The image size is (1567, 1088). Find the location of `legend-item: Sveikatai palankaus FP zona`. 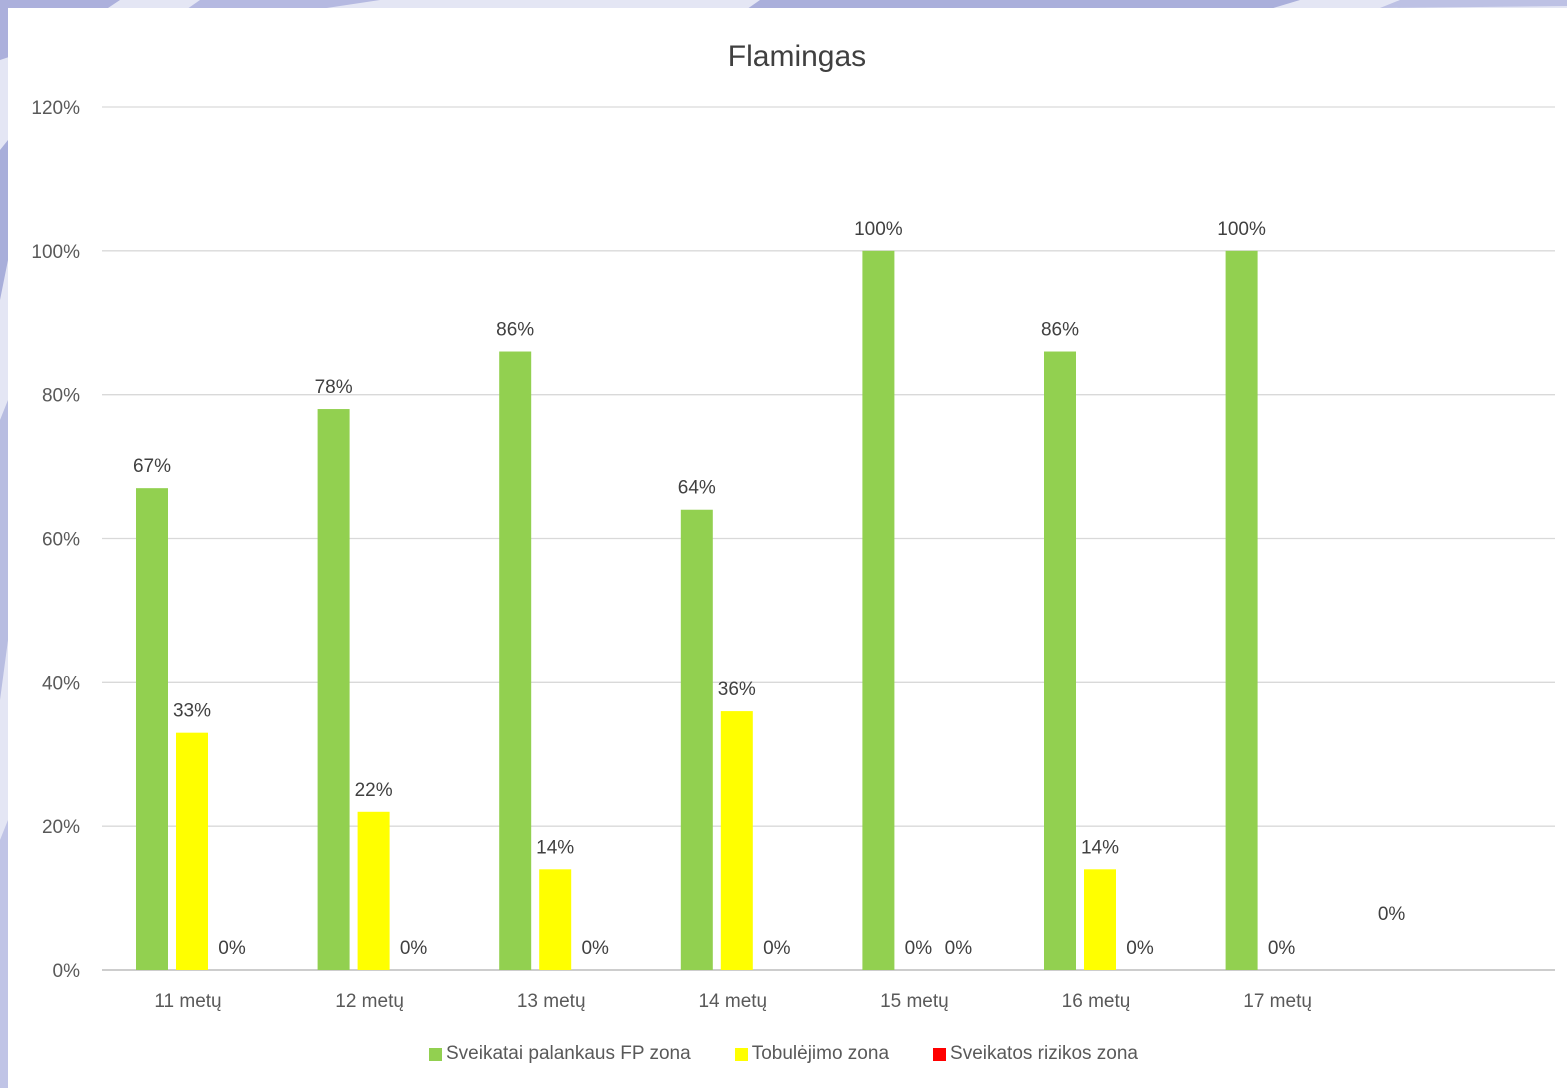

legend-item: Sveikatai palankaus FP zona is located at coordinates (560, 1054).